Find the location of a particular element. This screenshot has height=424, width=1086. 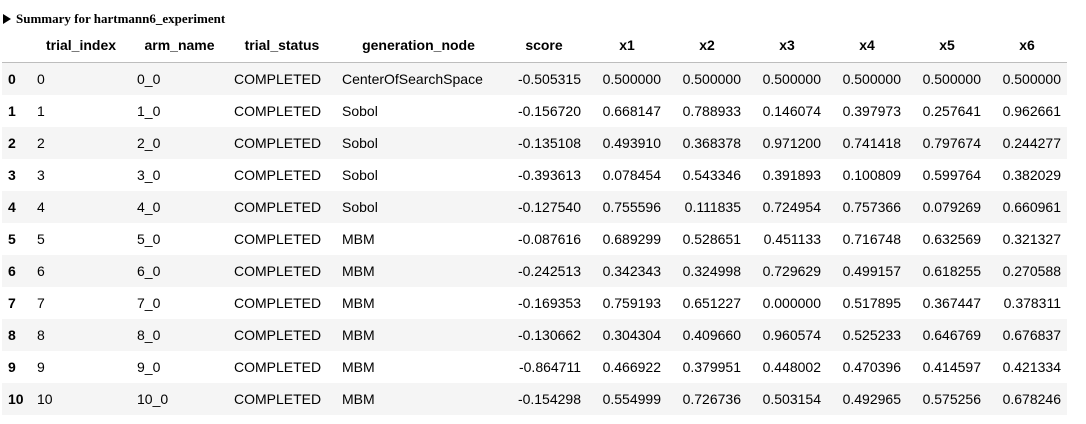

cell-x2: 0.324998 is located at coordinates (711, 271).